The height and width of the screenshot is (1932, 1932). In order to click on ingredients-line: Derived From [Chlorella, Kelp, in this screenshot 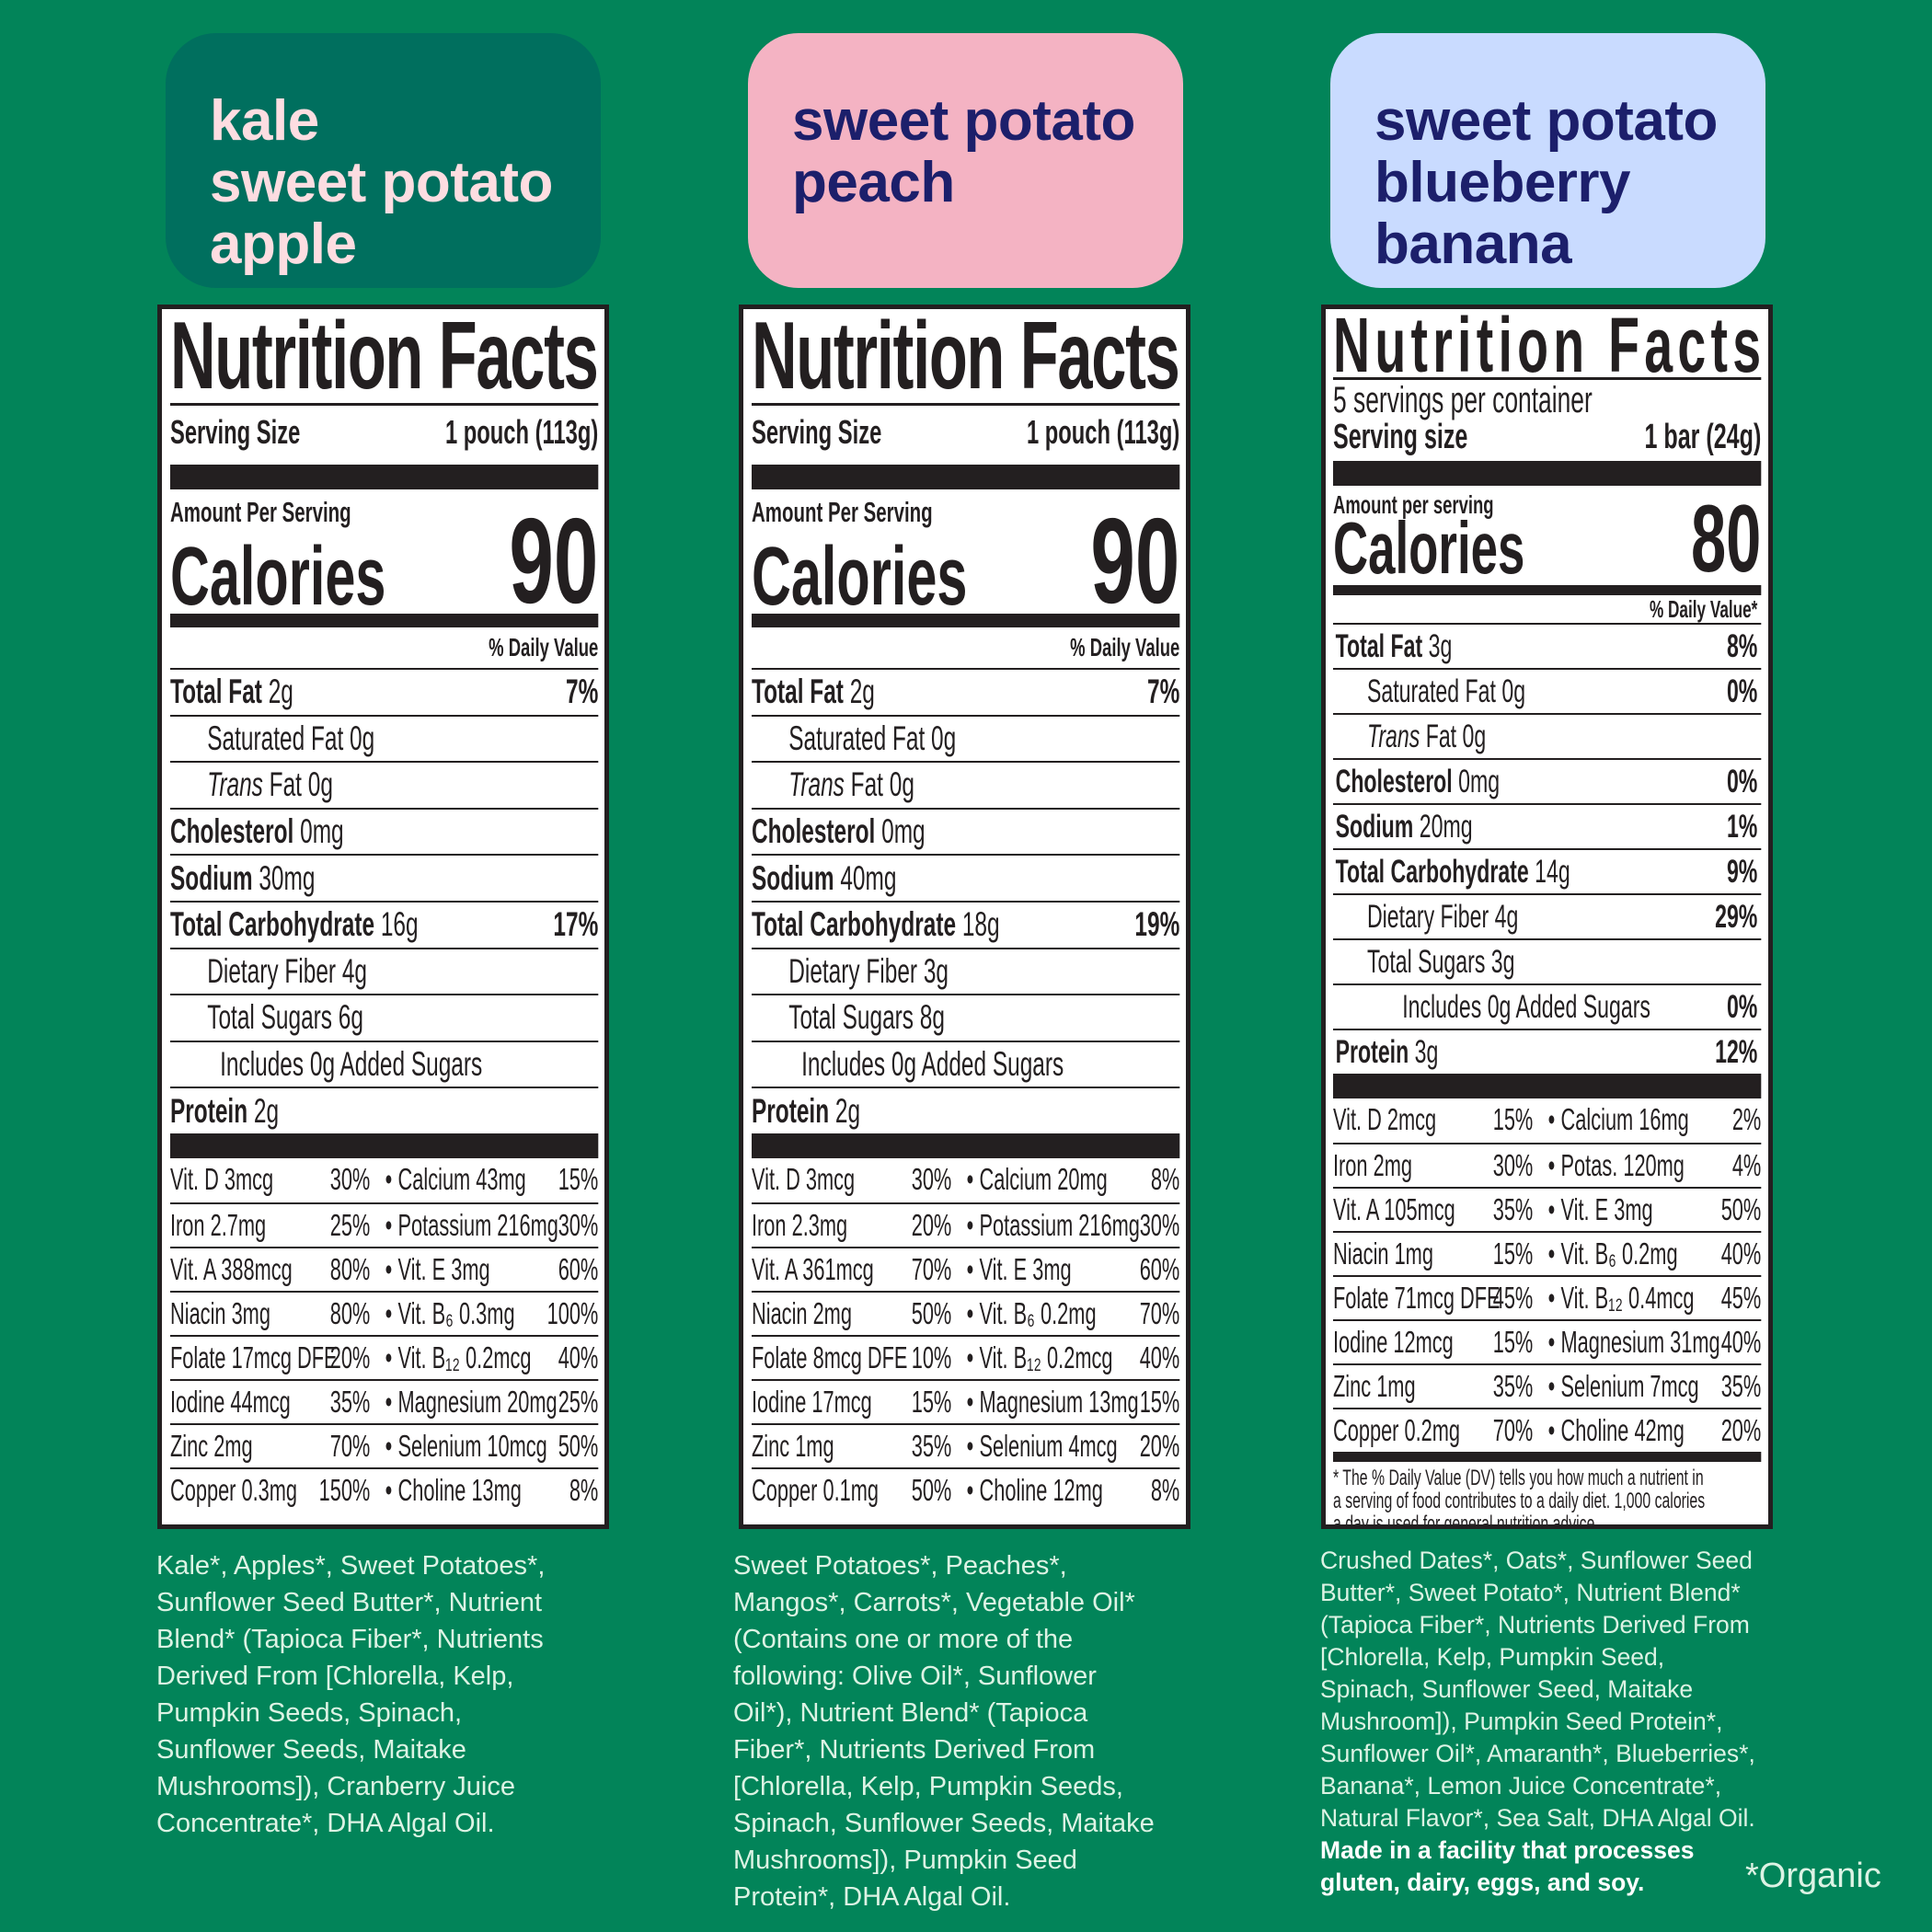, I will do `click(335, 1676)`.